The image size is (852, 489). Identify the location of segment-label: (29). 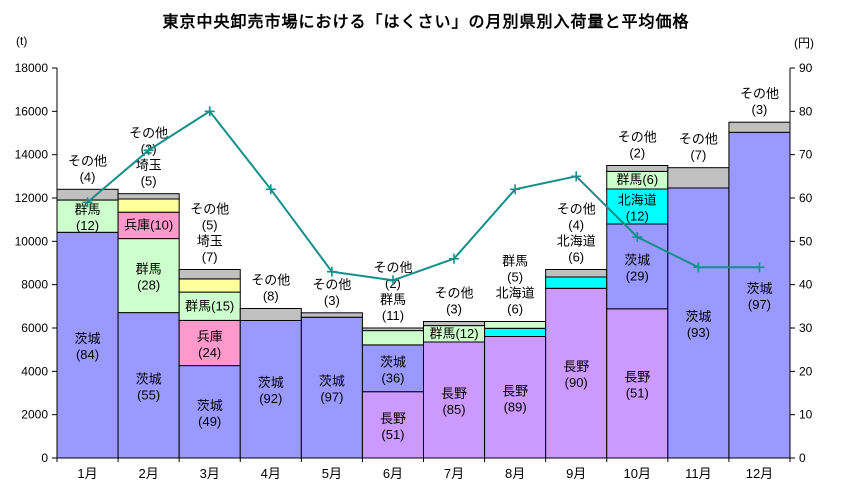
(637, 275).